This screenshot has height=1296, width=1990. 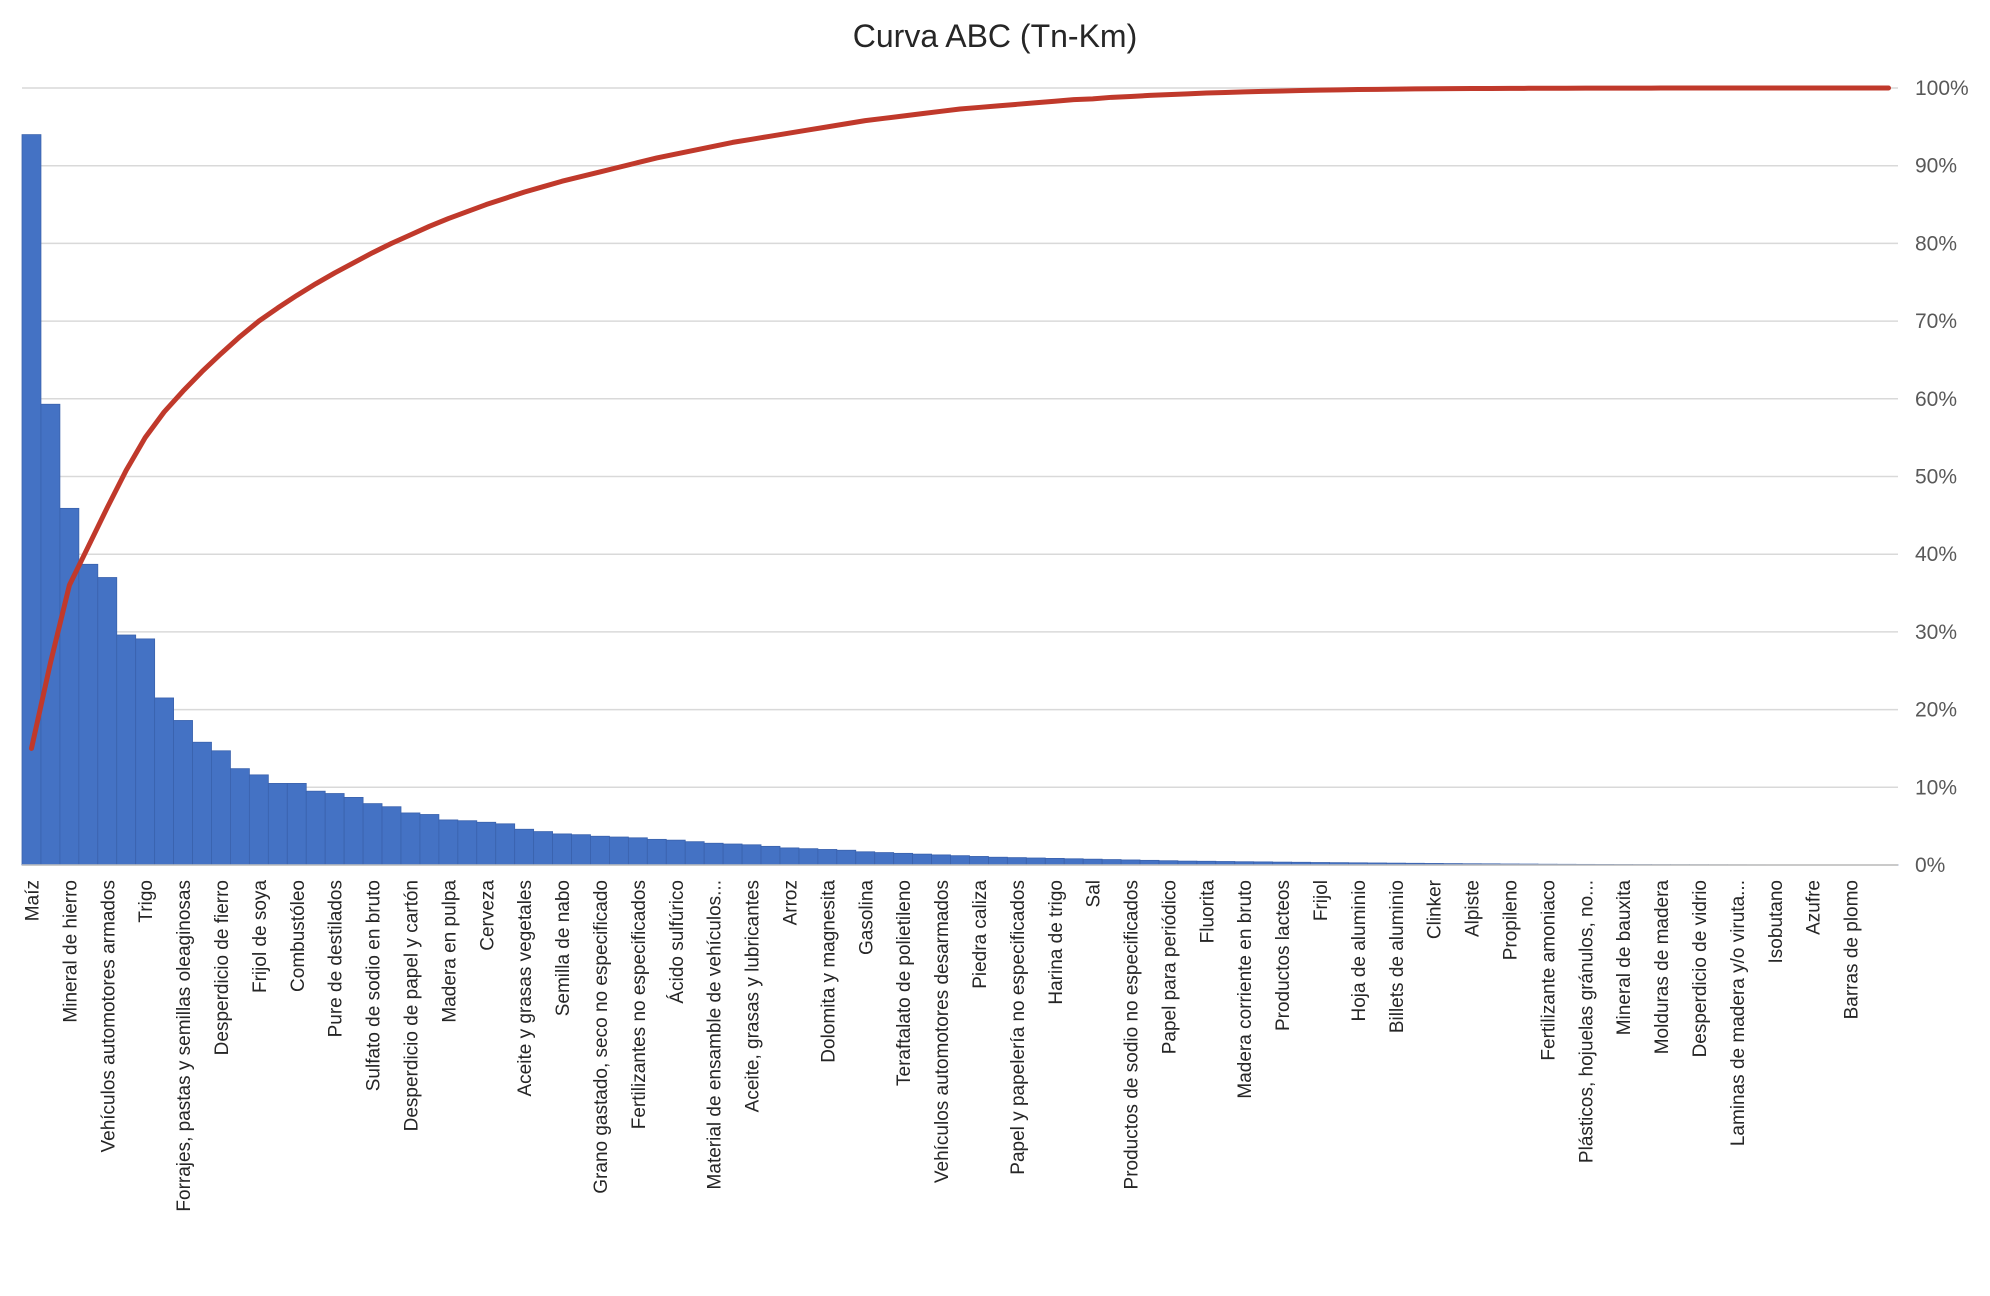 I want to click on x-tick-label: Isobutano, so click(x=1776, y=921).